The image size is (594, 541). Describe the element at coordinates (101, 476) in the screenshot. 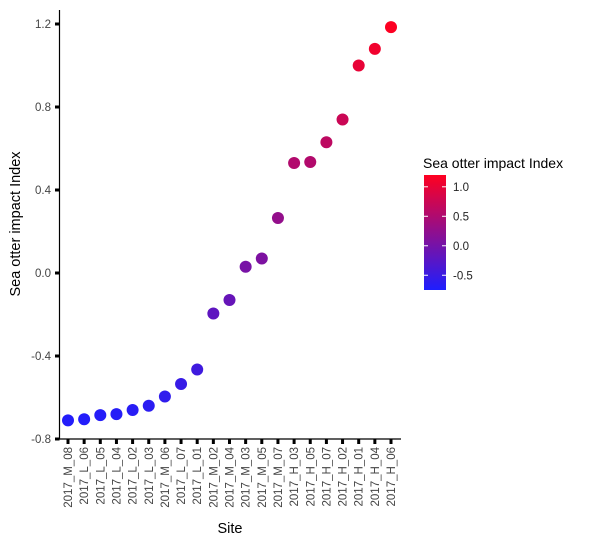

I see `x-tick-label: 2017_L_05` at that location.